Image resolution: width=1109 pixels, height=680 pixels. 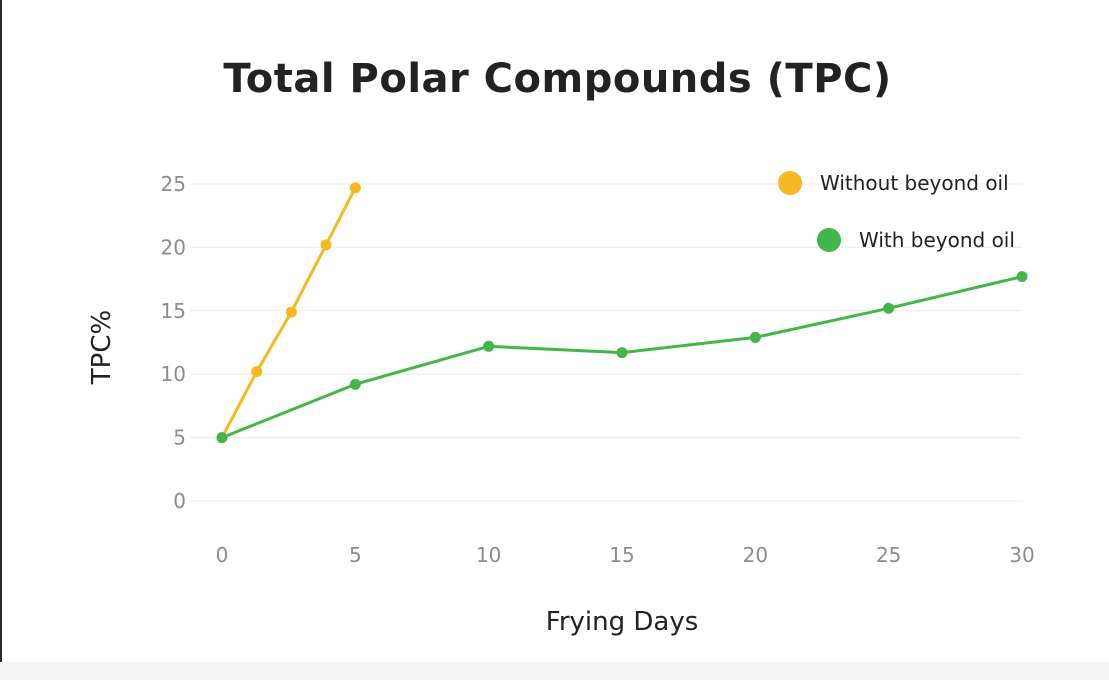 I want to click on y-axis-label: TPC%, so click(x=102, y=347).